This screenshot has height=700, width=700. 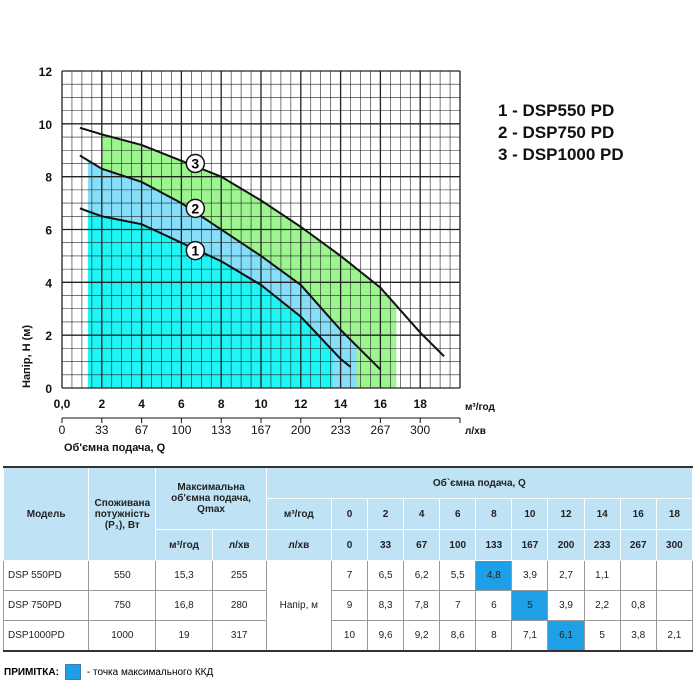 I want to click on x2-tick-label: 133, so click(x=221, y=430).